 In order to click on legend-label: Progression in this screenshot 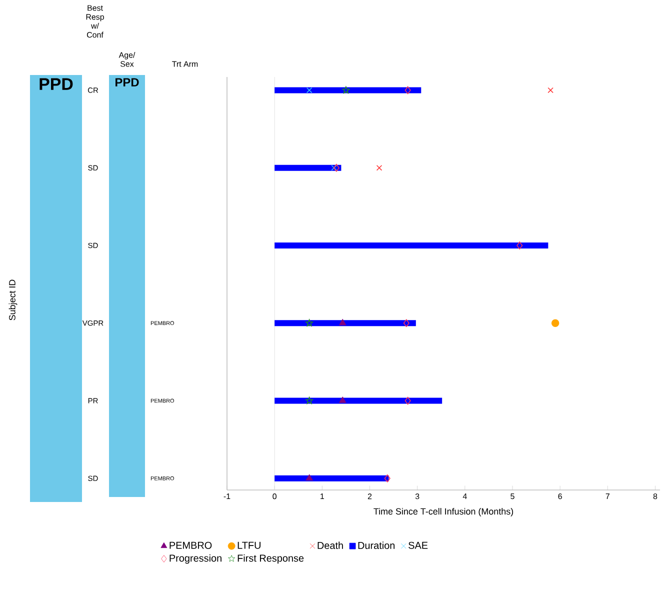, I will do `click(196, 559)`.